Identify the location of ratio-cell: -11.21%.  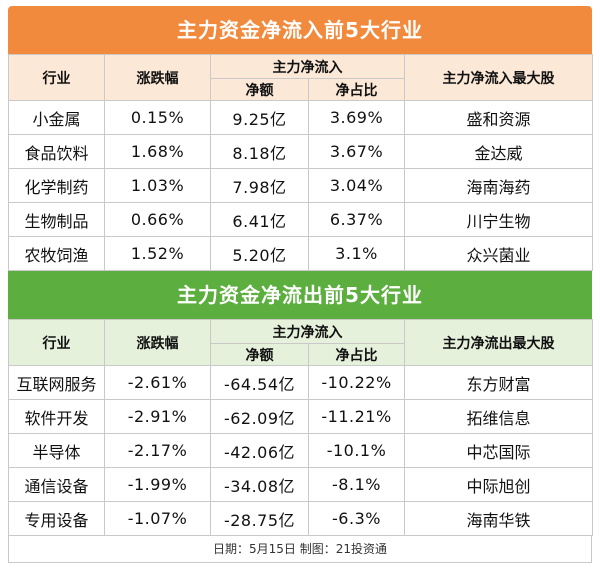
(356, 416).